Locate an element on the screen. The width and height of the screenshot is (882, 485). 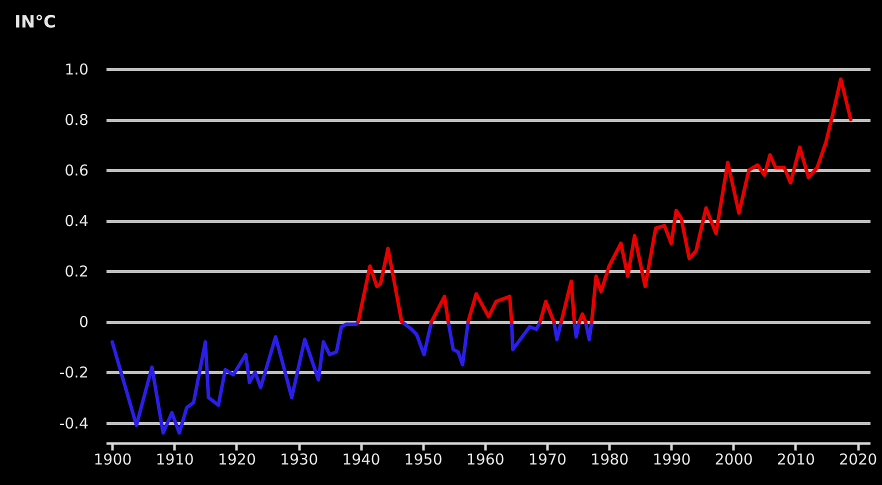
x-tick-label: 1920 is located at coordinates (237, 459).